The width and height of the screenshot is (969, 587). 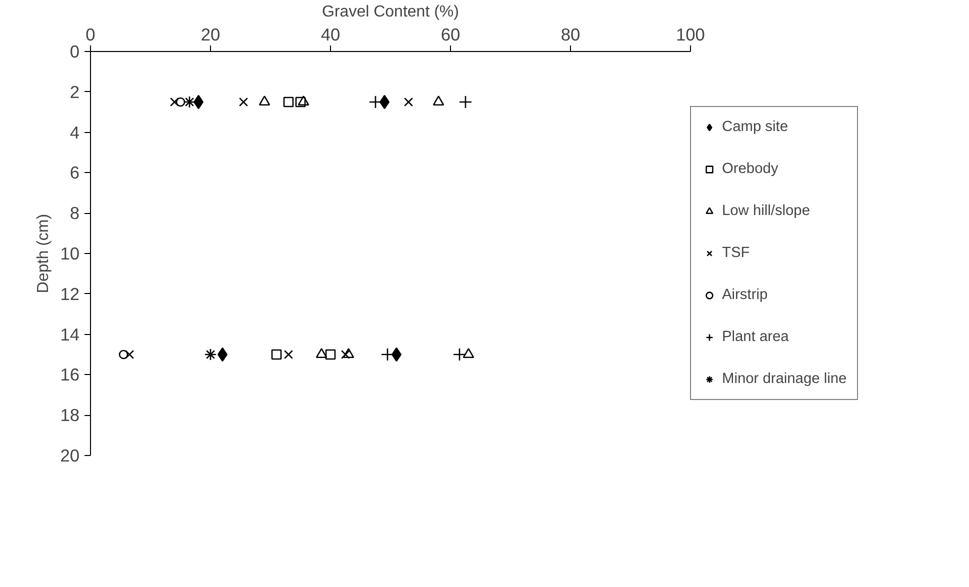 What do you see at coordinates (210, 34) in the screenshot?
I see `x-tick-label: 20` at bounding box center [210, 34].